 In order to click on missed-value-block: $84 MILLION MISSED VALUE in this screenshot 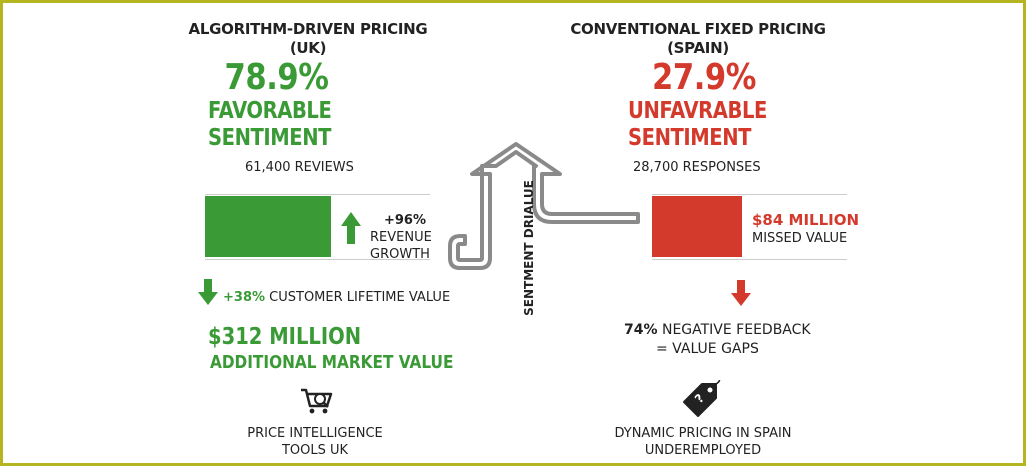, I will do `click(805, 229)`.